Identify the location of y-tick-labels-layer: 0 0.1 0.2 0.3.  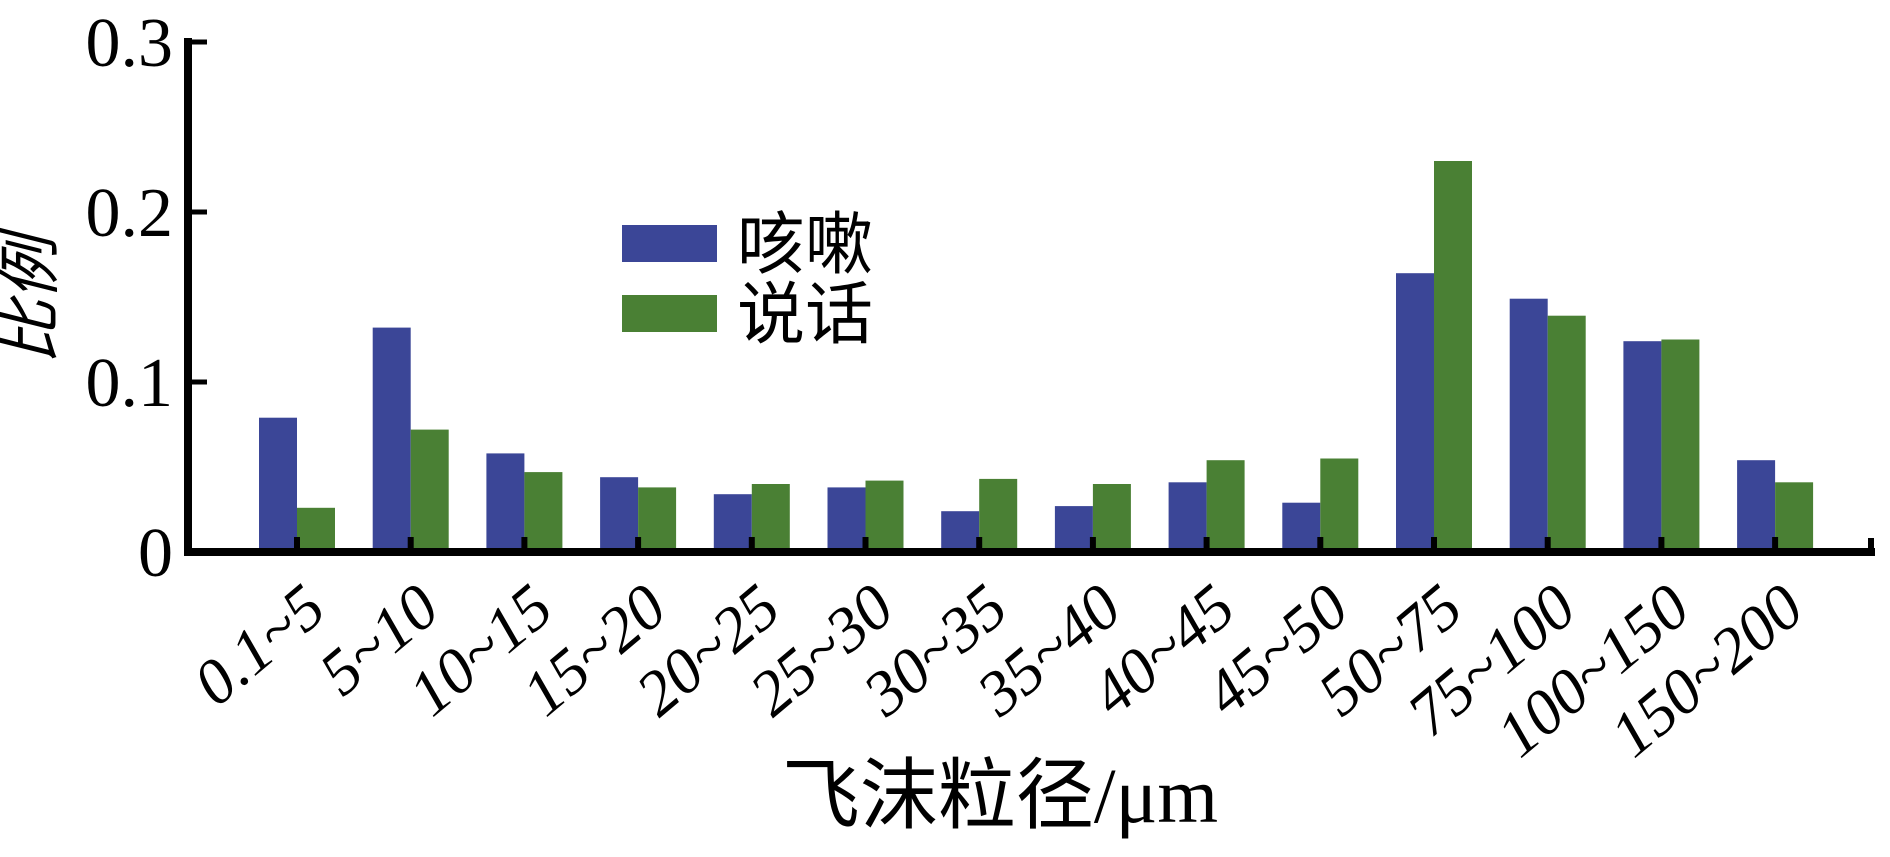
(130, 298).